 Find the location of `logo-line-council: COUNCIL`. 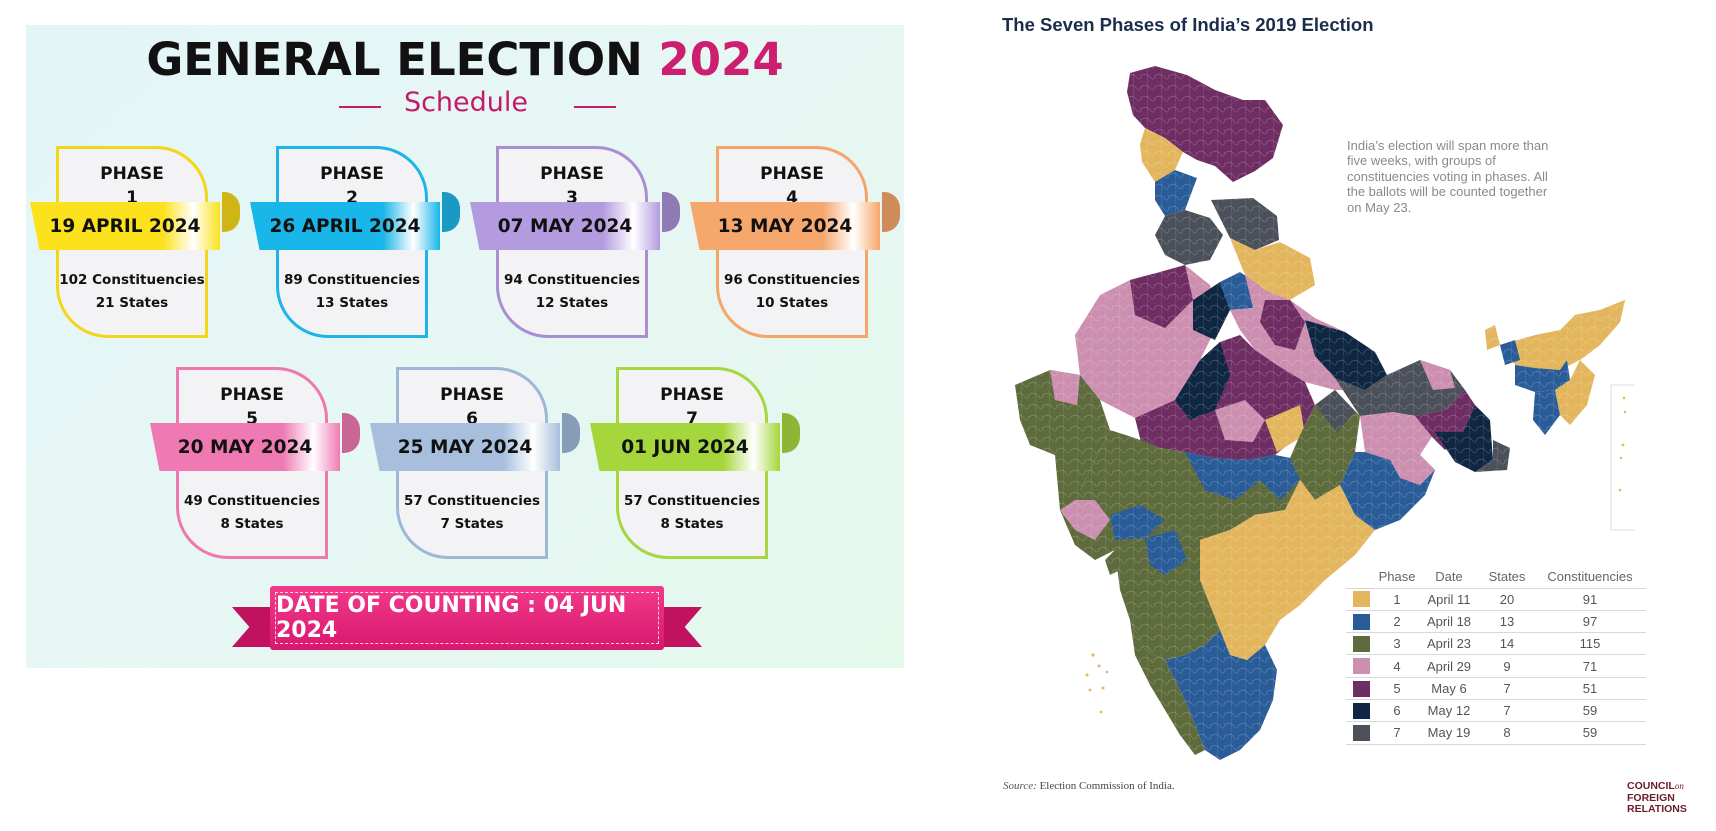

logo-line-council: COUNCIL is located at coordinates (1651, 786).